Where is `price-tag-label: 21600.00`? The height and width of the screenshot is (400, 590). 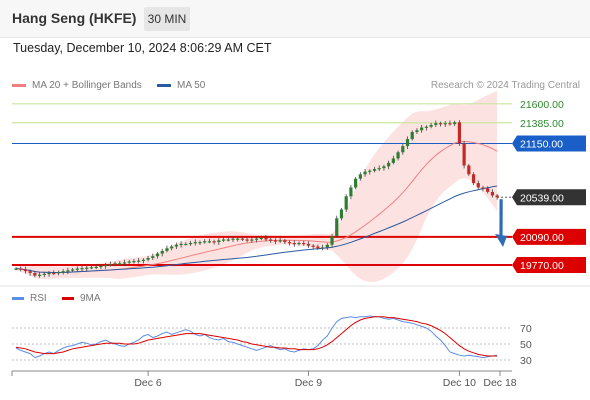 price-tag-label: 21600.00 is located at coordinates (542, 105).